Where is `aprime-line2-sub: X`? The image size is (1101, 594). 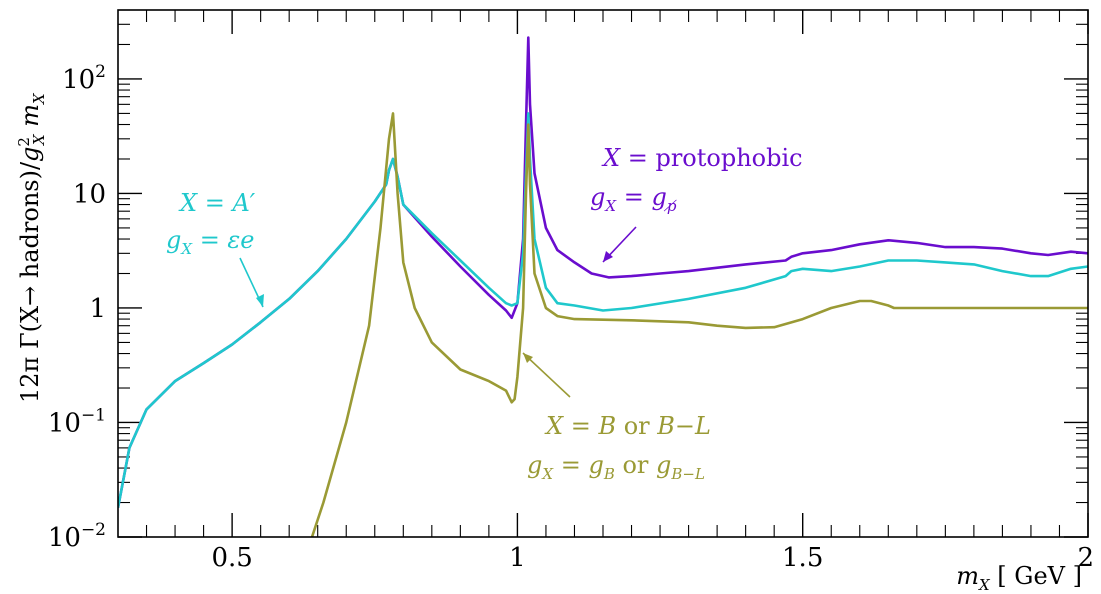 aprime-line2-sub: X is located at coordinates (186, 249).